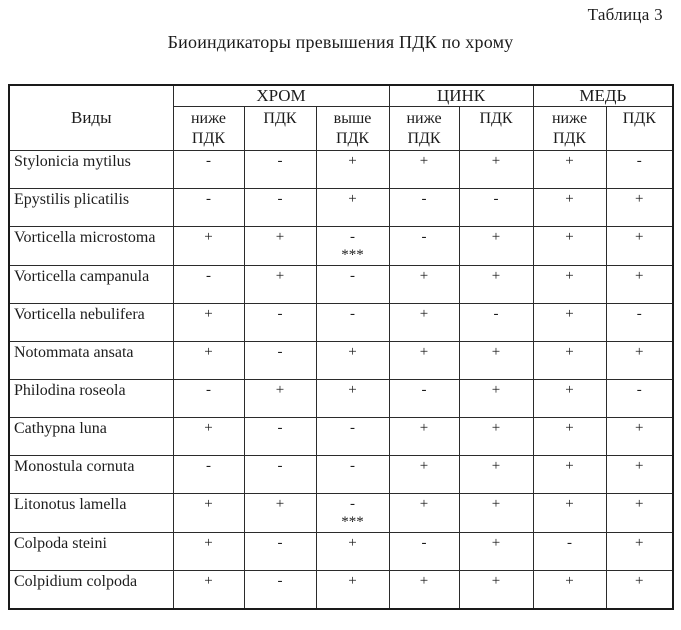 The width and height of the screenshot is (681, 630). What do you see at coordinates (91, 118) in the screenshot?
I see `species-column-header: Виды` at bounding box center [91, 118].